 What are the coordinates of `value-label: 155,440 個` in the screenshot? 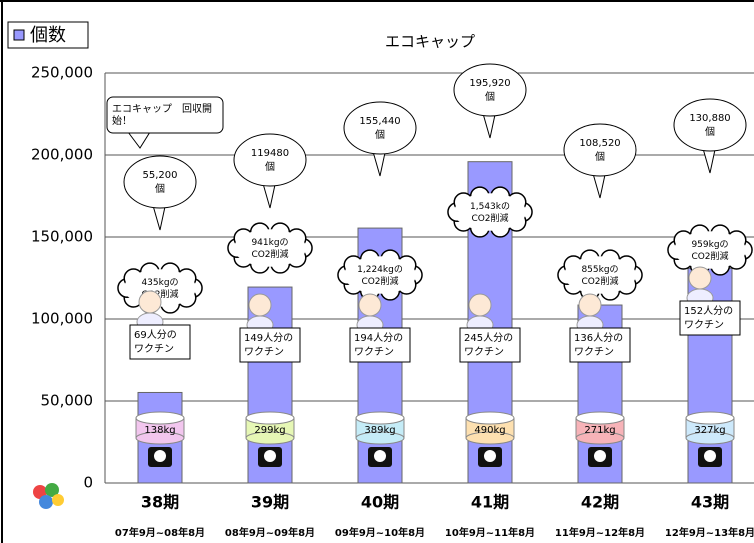 It's located at (379, 128).